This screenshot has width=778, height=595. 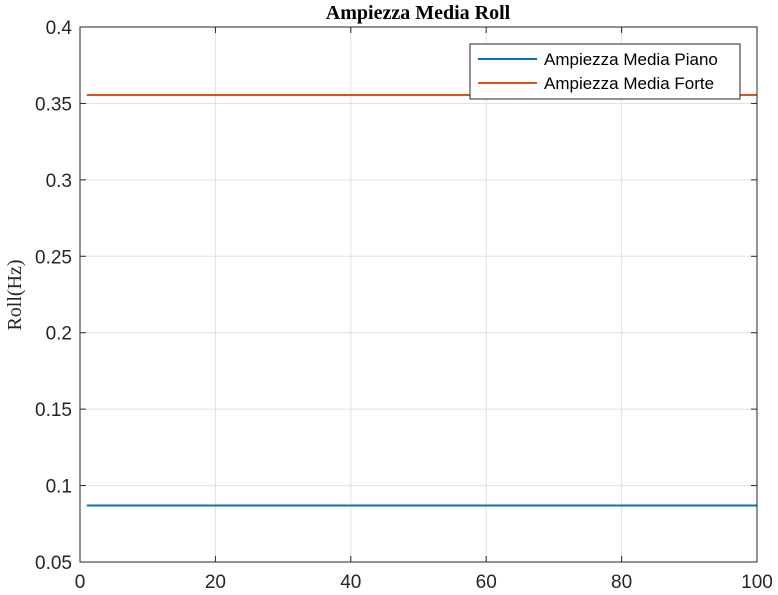 What do you see at coordinates (631, 59) in the screenshot?
I see `legend-entry-label: Ampiezza Media Piano` at bounding box center [631, 59].